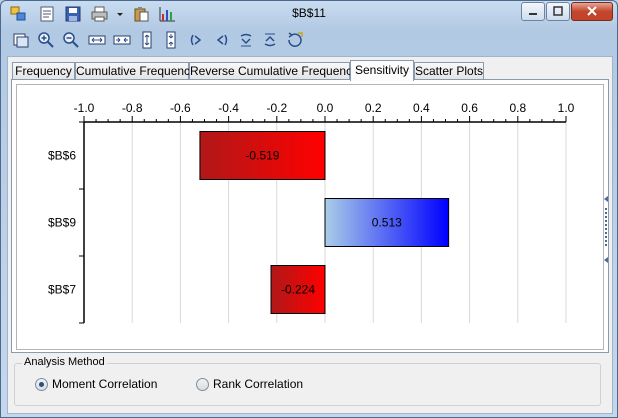 Image resolution: width=618 pixels, height=418 pixels. Describe the element at coordinates (99, 14) in the screenshot. I see `print-icon` at that location.